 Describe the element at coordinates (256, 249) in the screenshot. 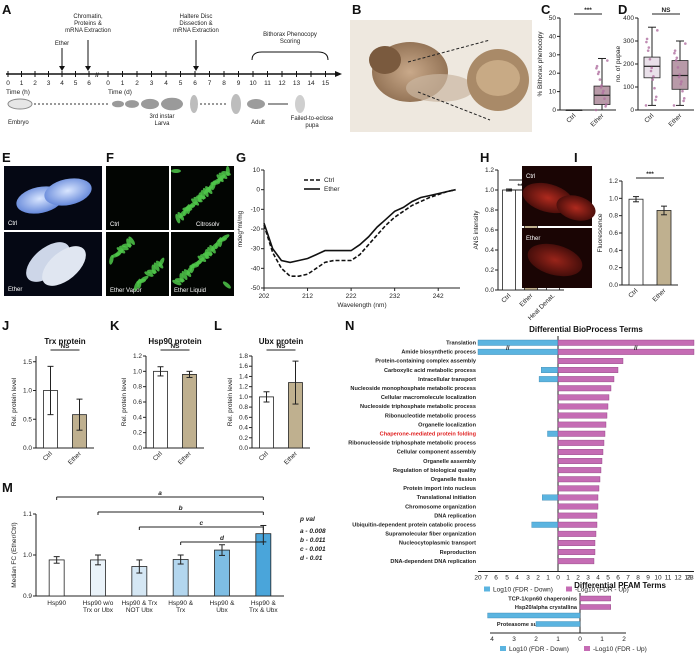

I see `y-tick-label: -30` at that location.